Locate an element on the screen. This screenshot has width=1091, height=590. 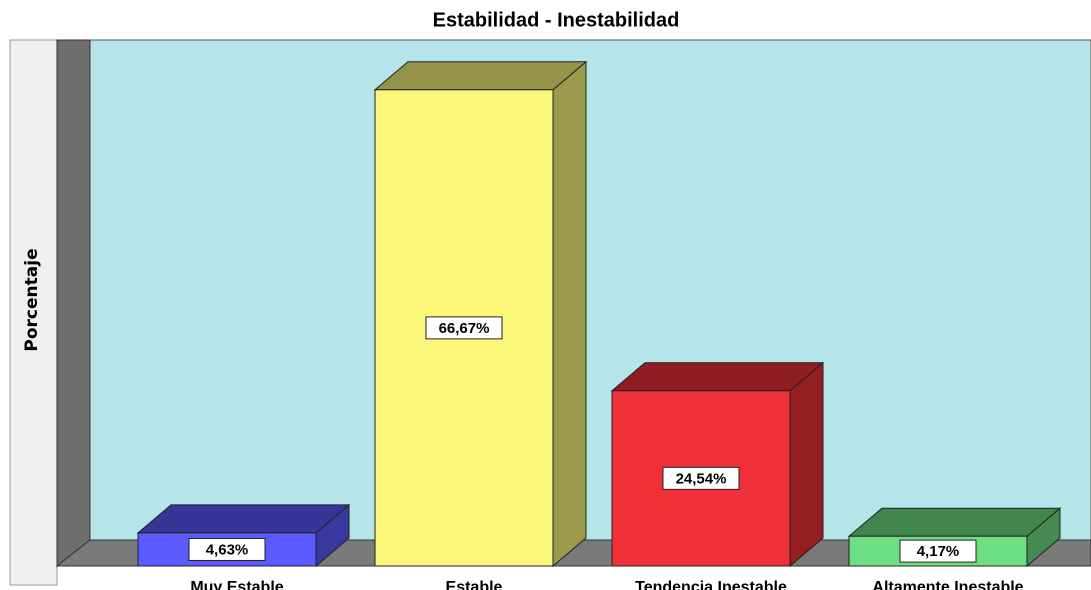
value-label: 4,63% is located at coordinates (227, 549).